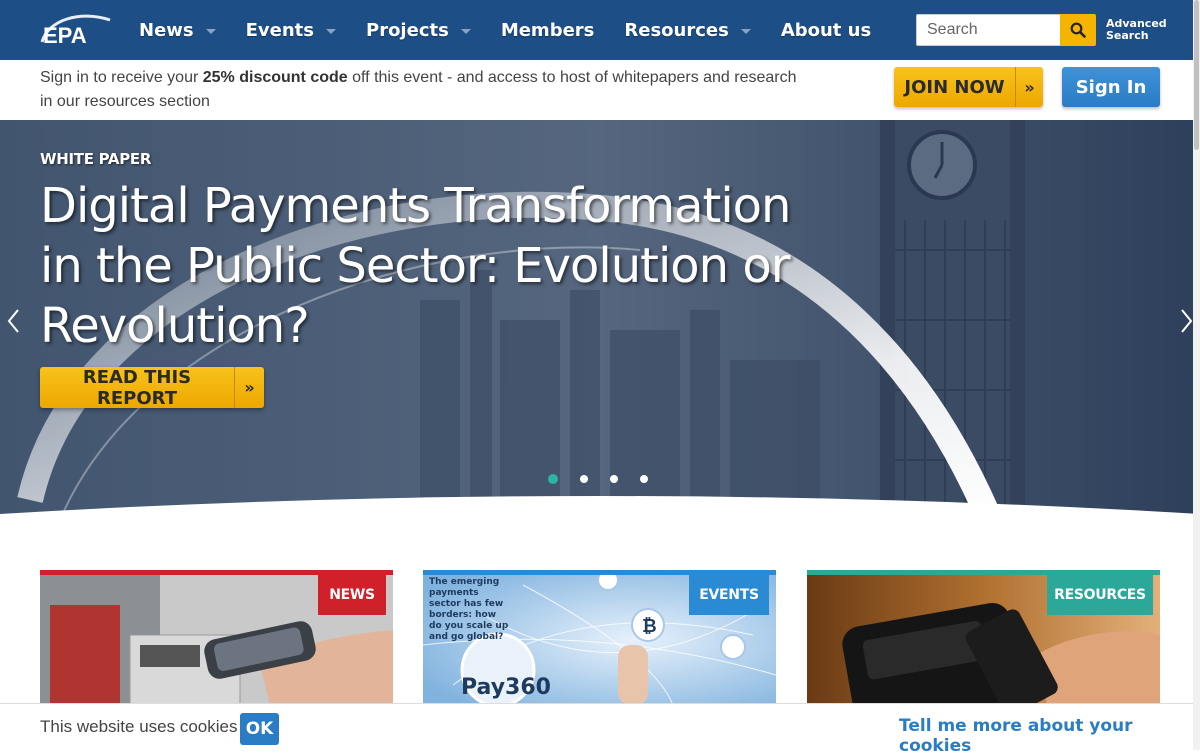  What do you see at coordinates (598, 479) in the screenshot?
I see `carousel-indicators` at bounding box center [598, 479].